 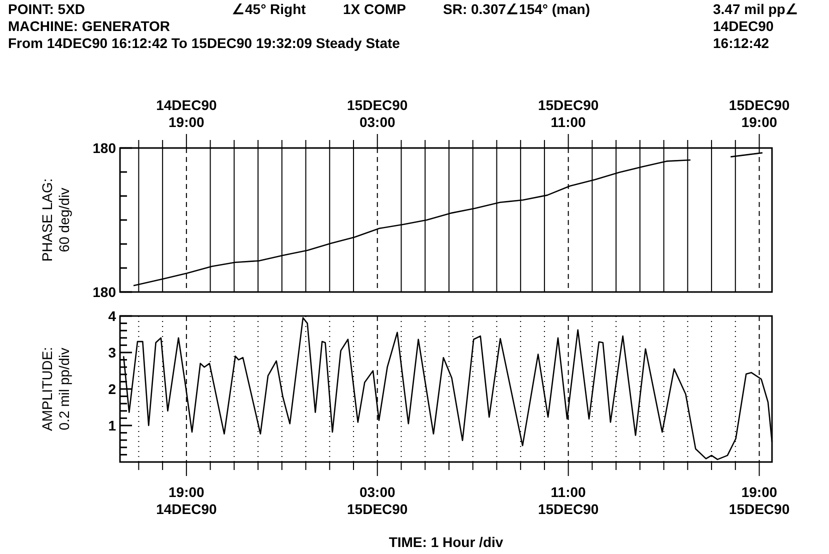 I want to click on x-tick-label: 11:00 15DEC90, so click(x=568, y=500).